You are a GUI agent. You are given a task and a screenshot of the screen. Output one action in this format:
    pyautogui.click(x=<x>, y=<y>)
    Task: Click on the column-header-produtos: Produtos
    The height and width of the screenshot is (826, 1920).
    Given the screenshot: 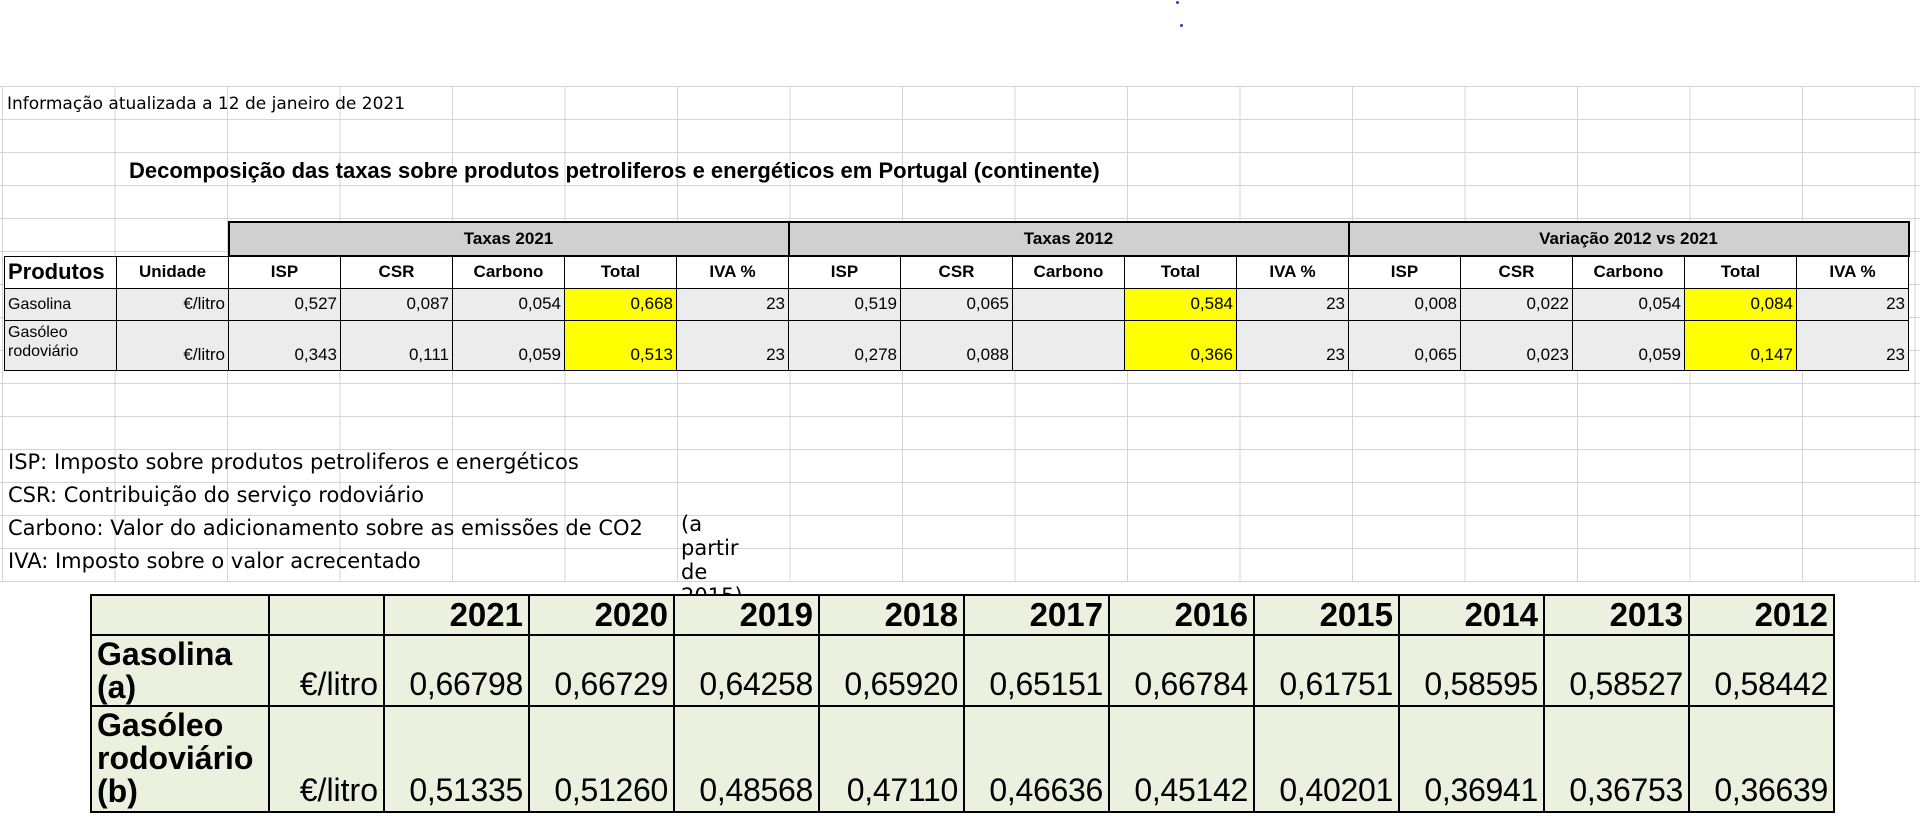 What is the action you would take?
    pyautogui.click(x=60, y=272)
    